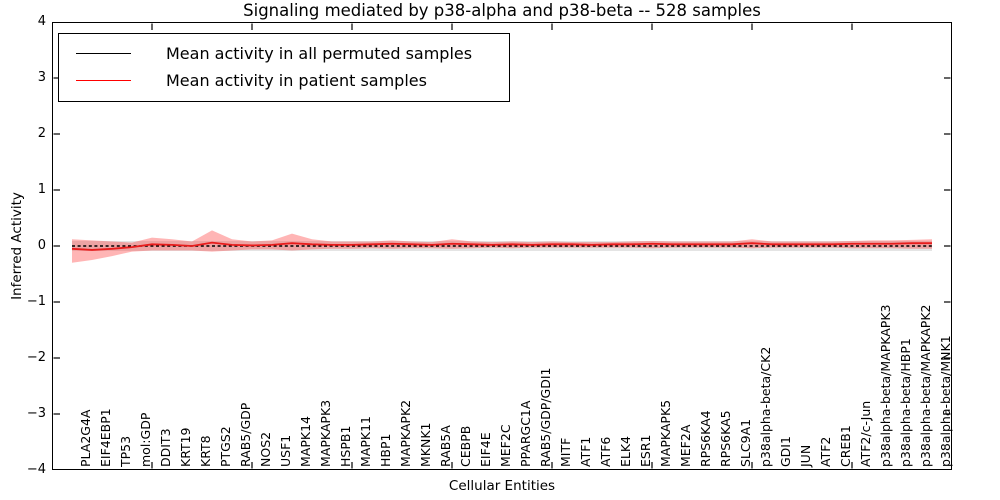 The image size is (1000, 500). What do you see at coordinates (36, 357) in the screenshot?
I see `y-tick-label: −2` at bounding box center [36, 357].